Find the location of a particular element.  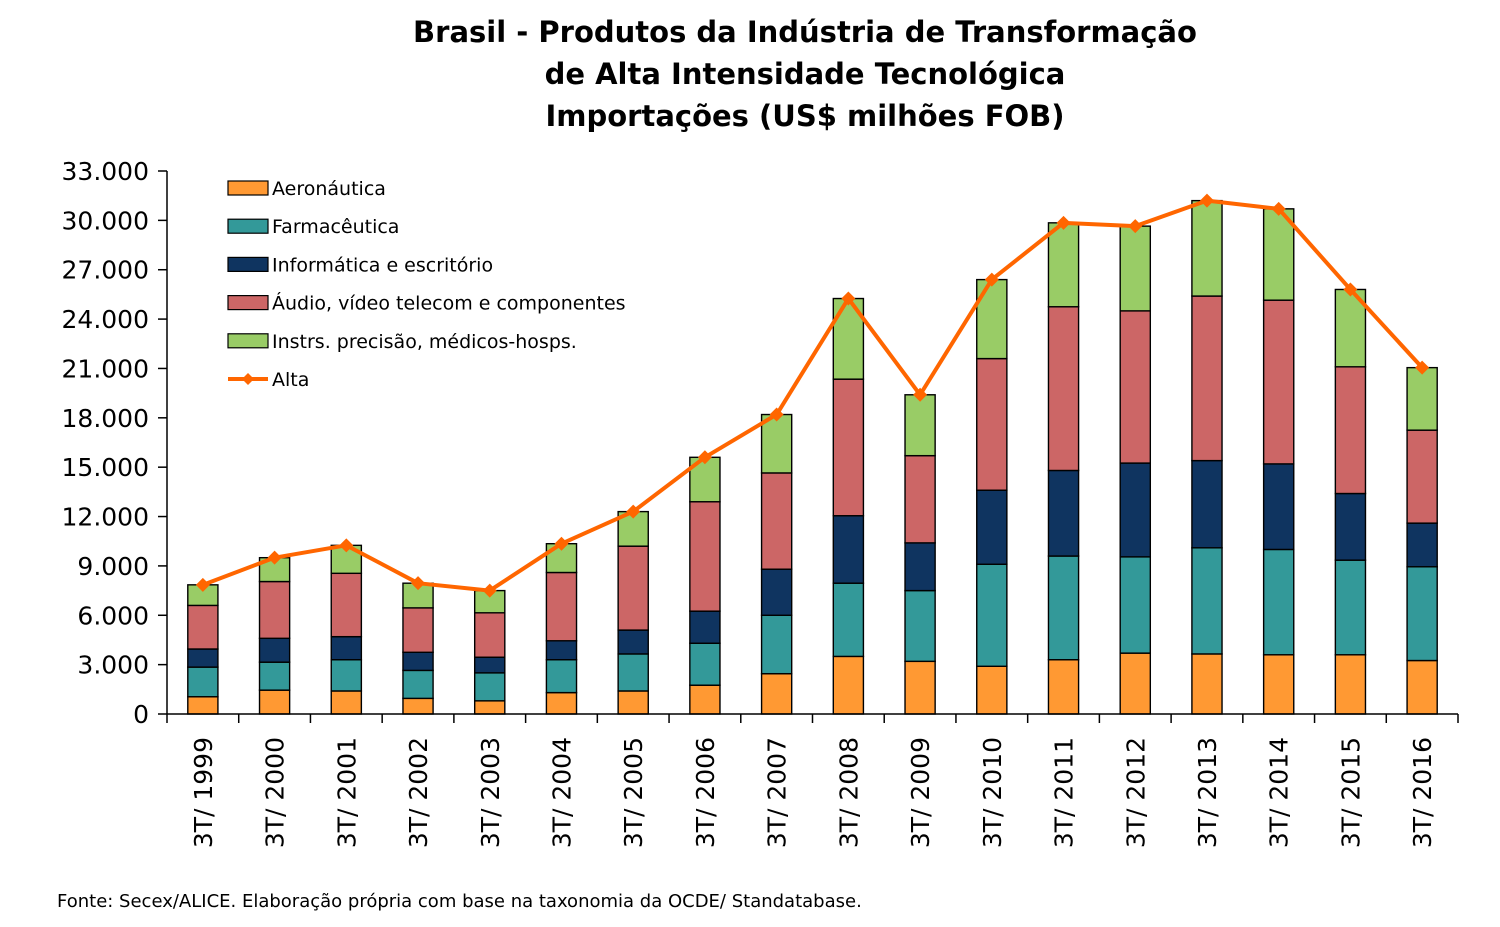

x-tick-label: 3T/ 2004 is located at coordinates (561, 792).